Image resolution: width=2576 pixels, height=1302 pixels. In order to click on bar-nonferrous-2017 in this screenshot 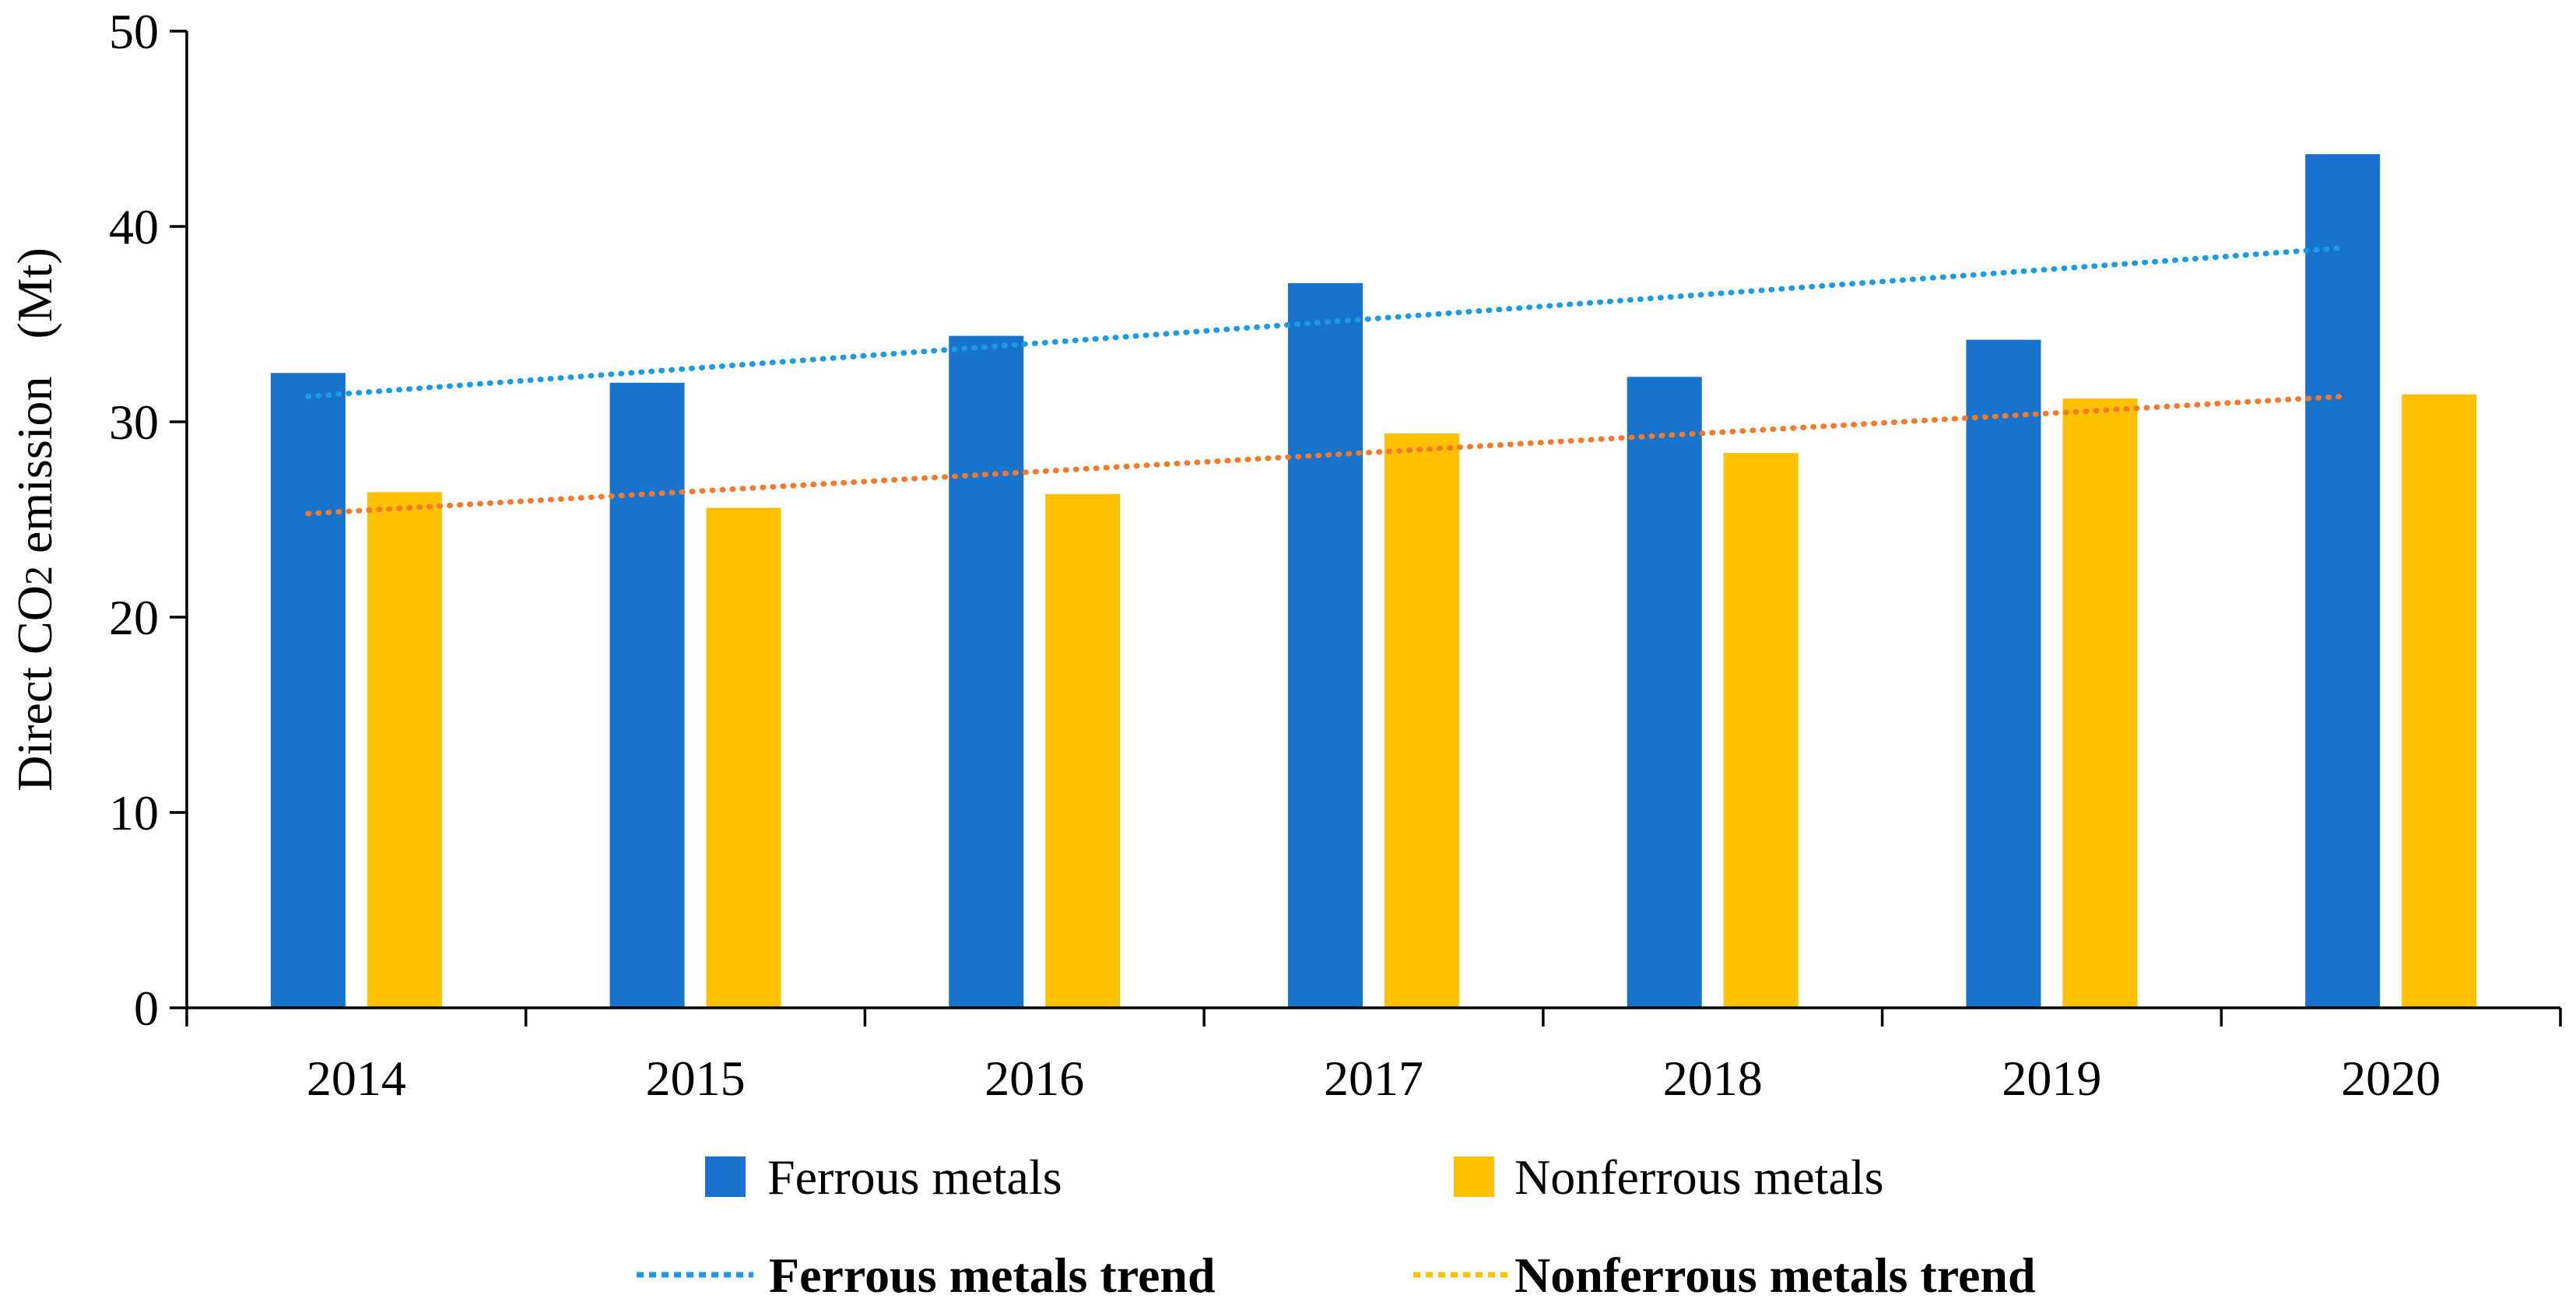, I will do `click(1422, 720)`.